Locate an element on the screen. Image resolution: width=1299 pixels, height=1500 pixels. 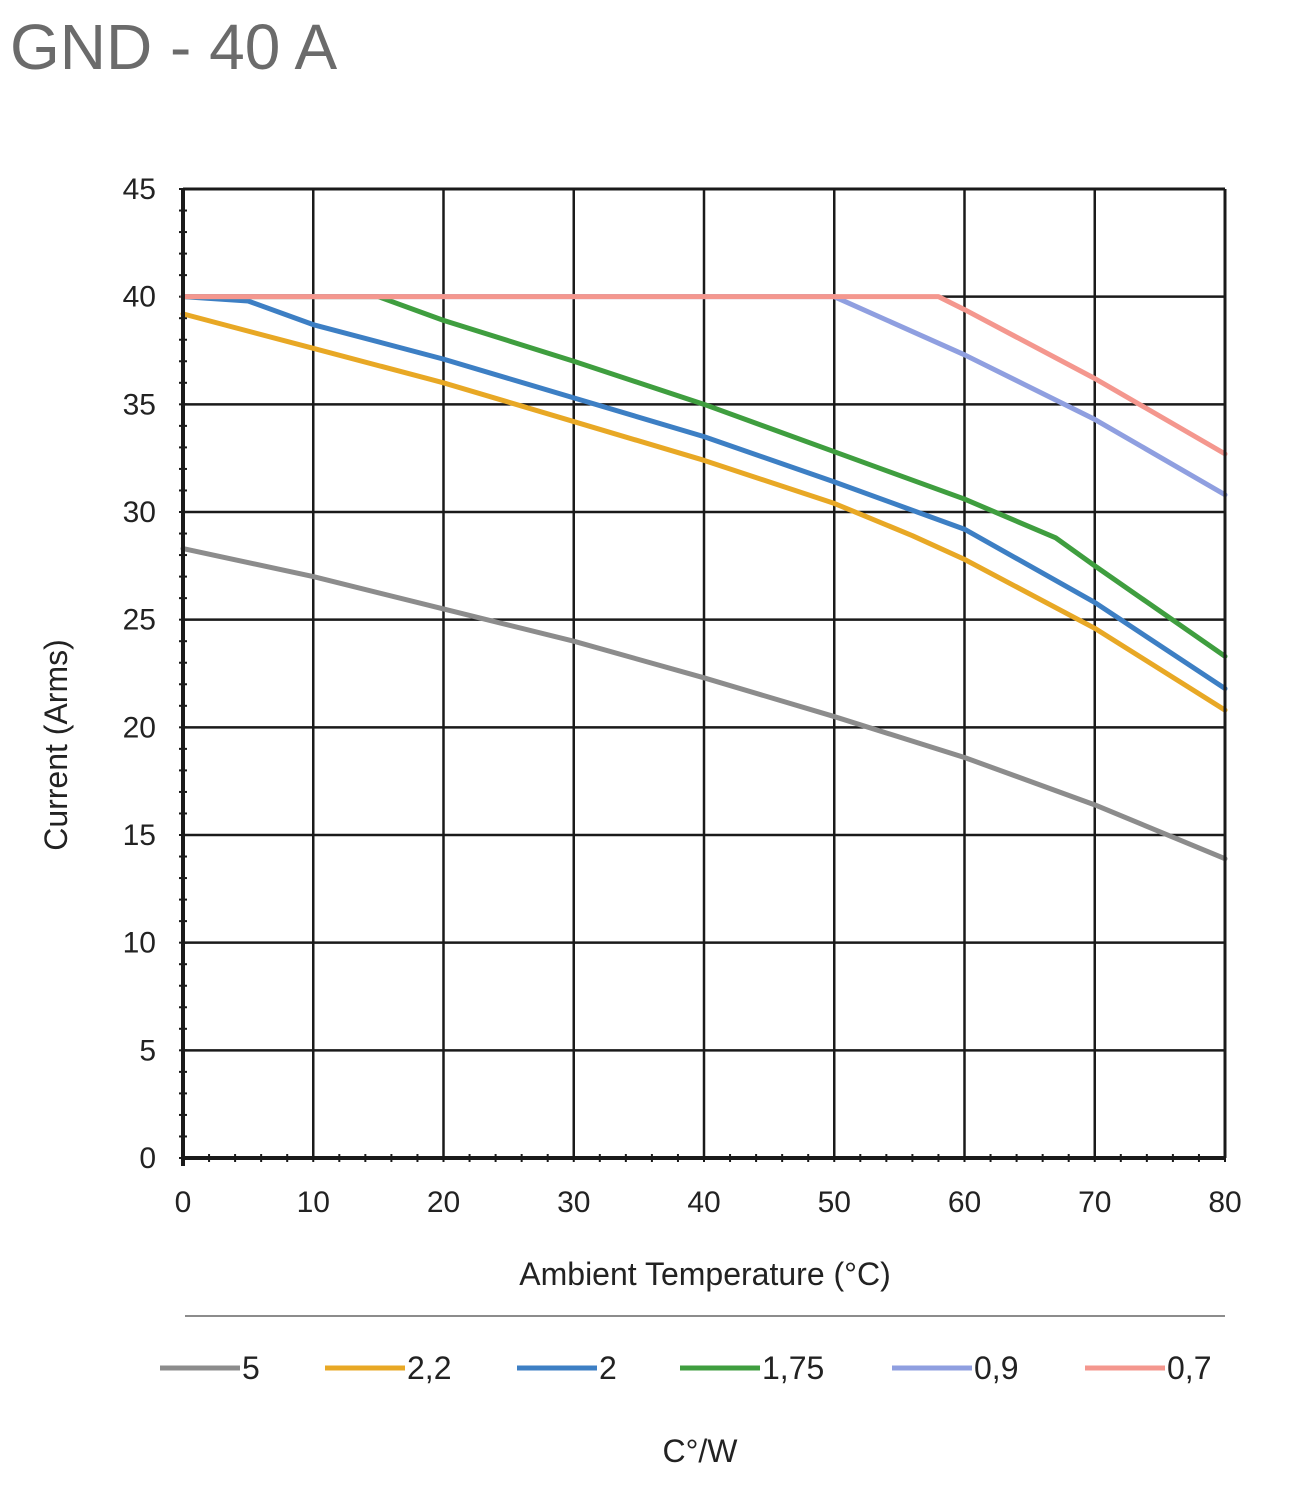
y-tick-label: 0 is located at coordinates (147, 1158).